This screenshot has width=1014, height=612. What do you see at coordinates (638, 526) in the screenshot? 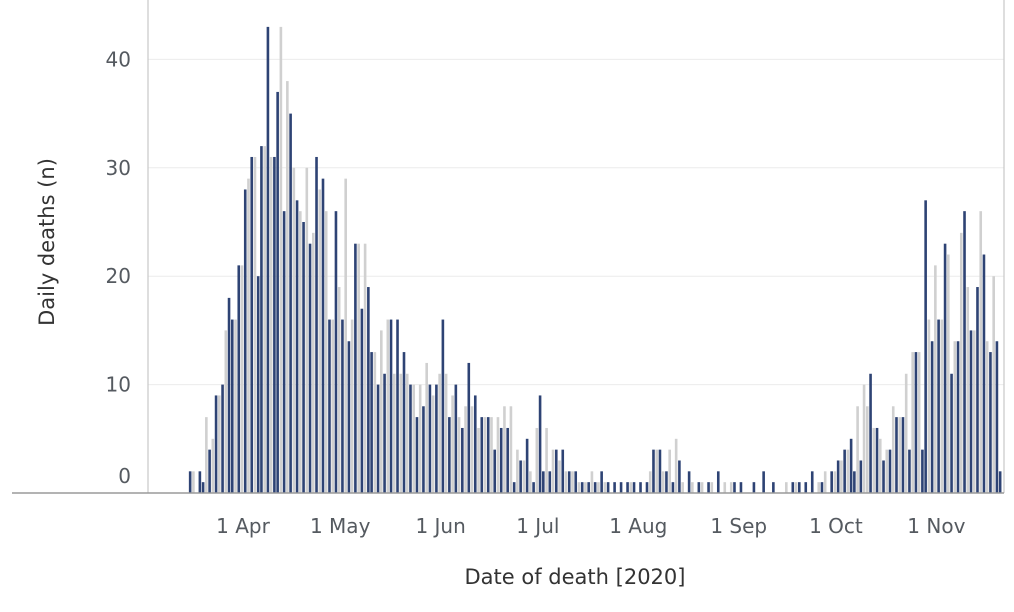
I see `x-tick-label: 1 Aug` at bounding box center [638, 526].